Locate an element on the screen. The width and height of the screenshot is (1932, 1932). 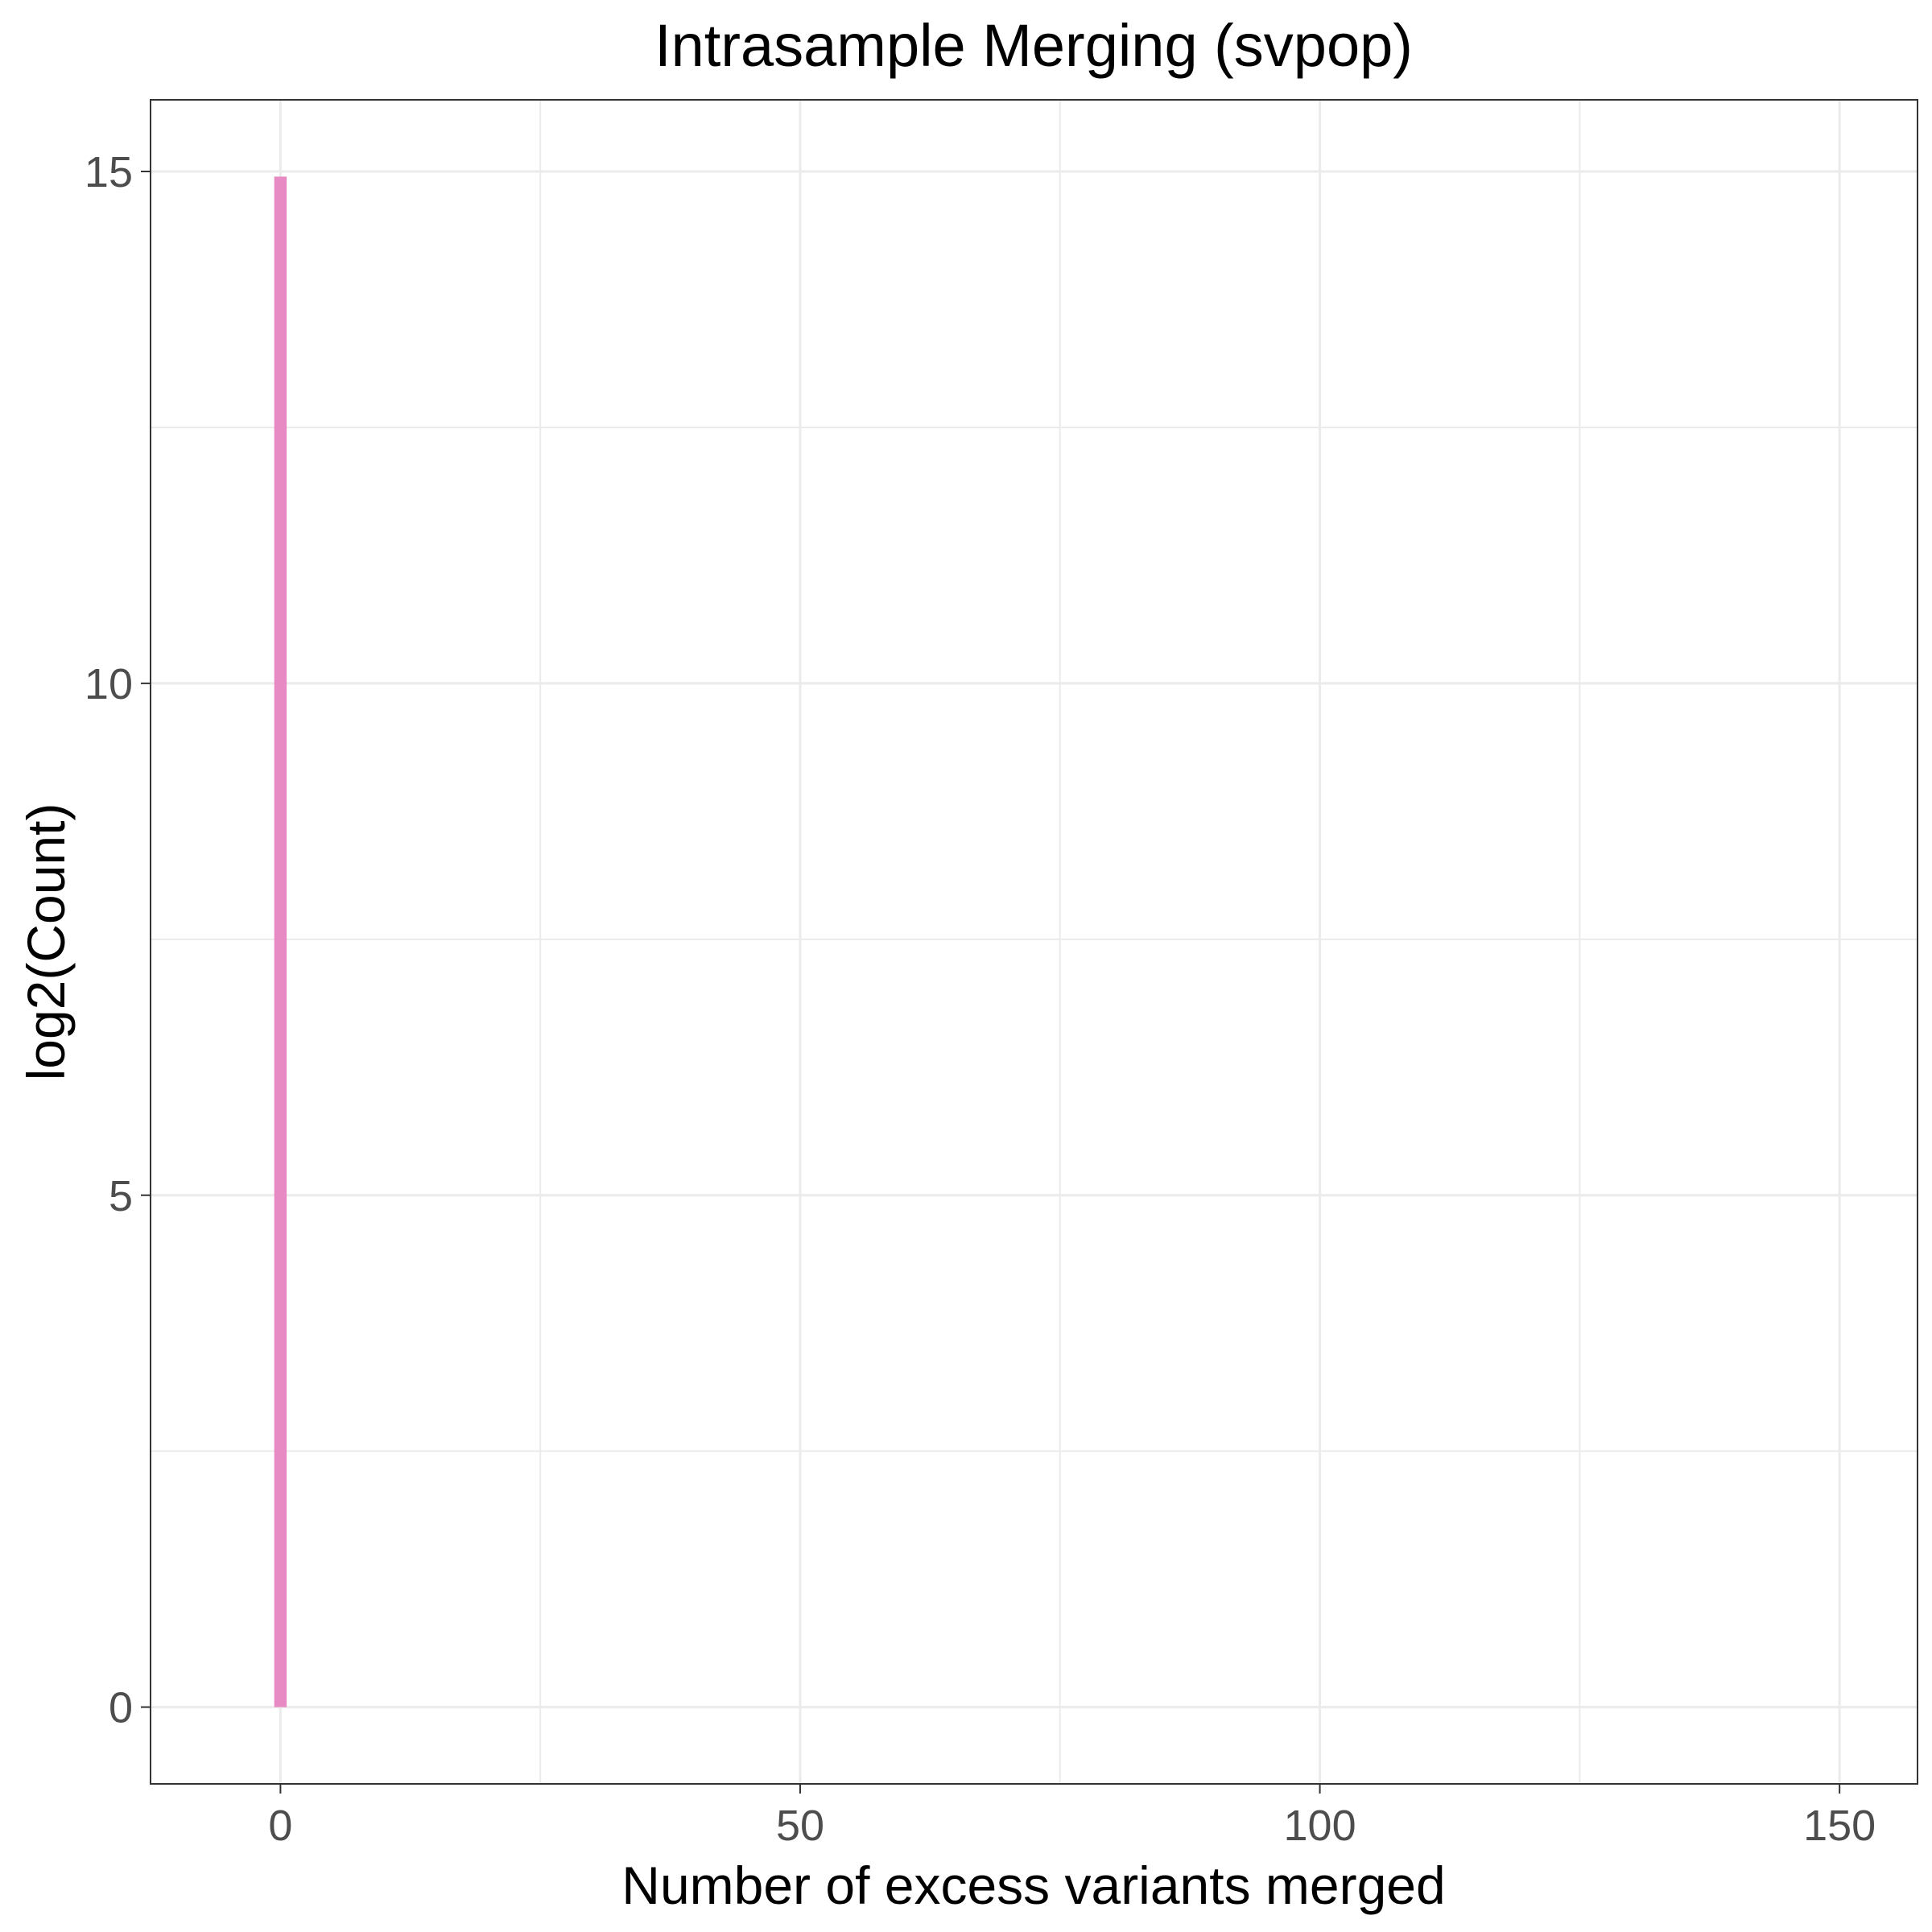
y-tick-label: 5 is located at coordinates (121, 1196).